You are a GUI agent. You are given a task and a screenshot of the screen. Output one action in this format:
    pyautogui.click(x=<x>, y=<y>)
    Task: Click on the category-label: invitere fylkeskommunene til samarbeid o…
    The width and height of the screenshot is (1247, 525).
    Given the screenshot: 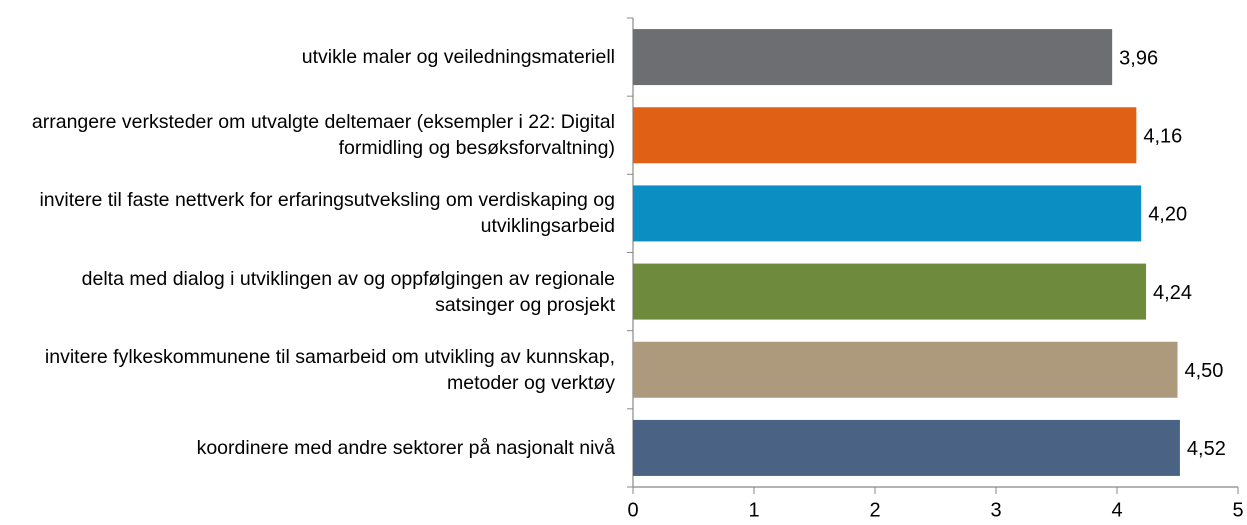 What is the action you would take?
    pyautogui.click(x=329, y=369)
    